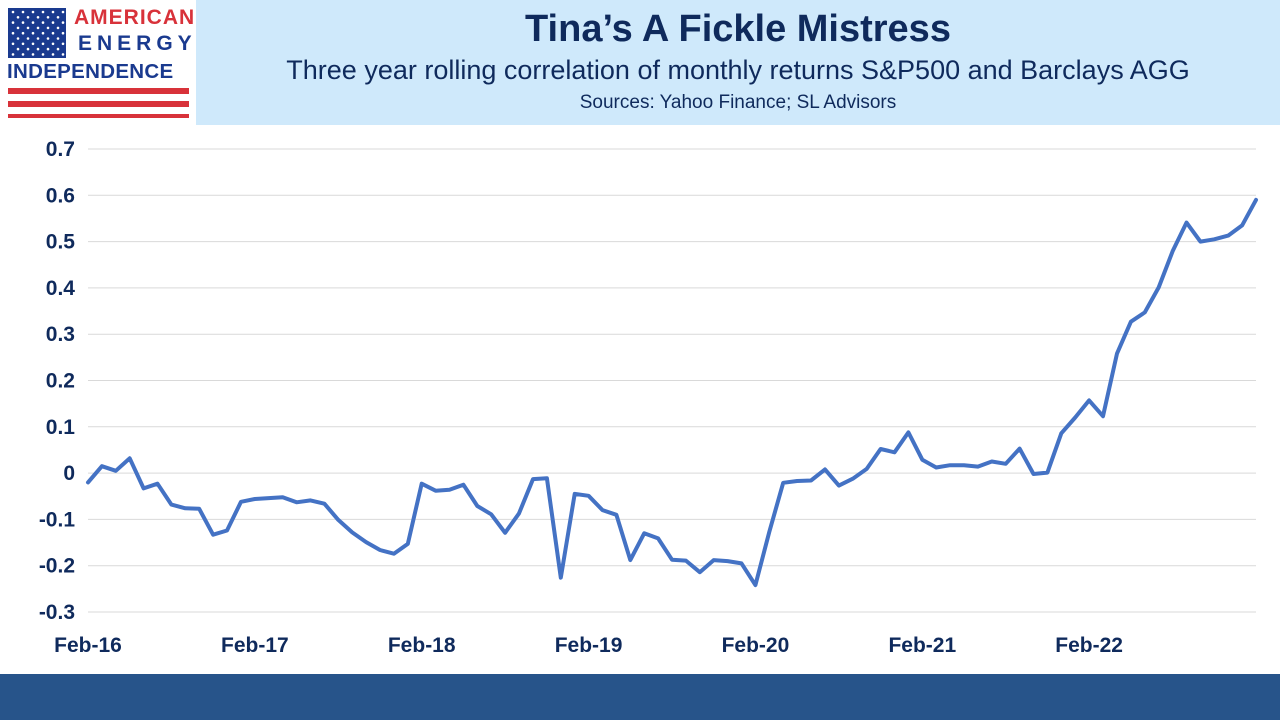 The image size is (1280, 720). I want to click on y-tick-label: 0.6, so click(60, 195).